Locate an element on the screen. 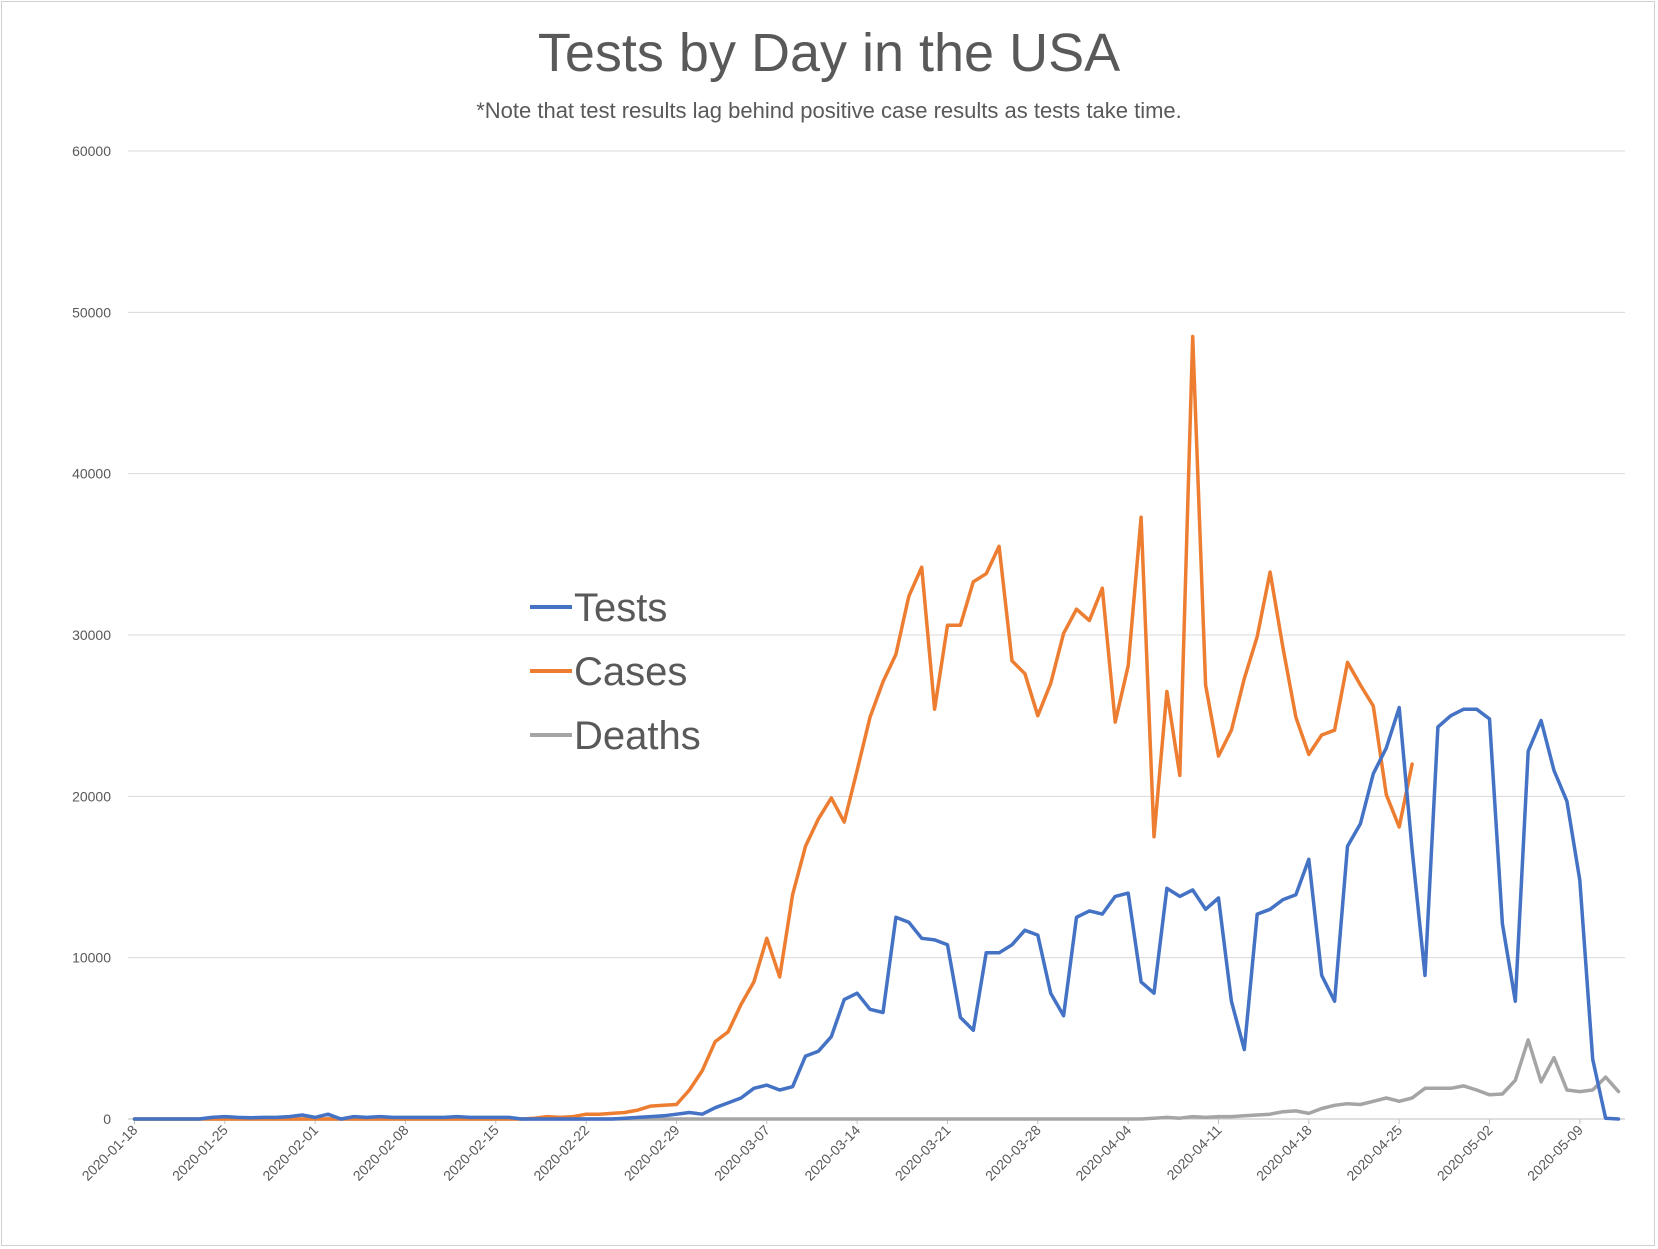 The height and width of the screenshot is (1249, 1658). x-tick-label: 2020-04-04 is located at coordinates (1103, 1153).